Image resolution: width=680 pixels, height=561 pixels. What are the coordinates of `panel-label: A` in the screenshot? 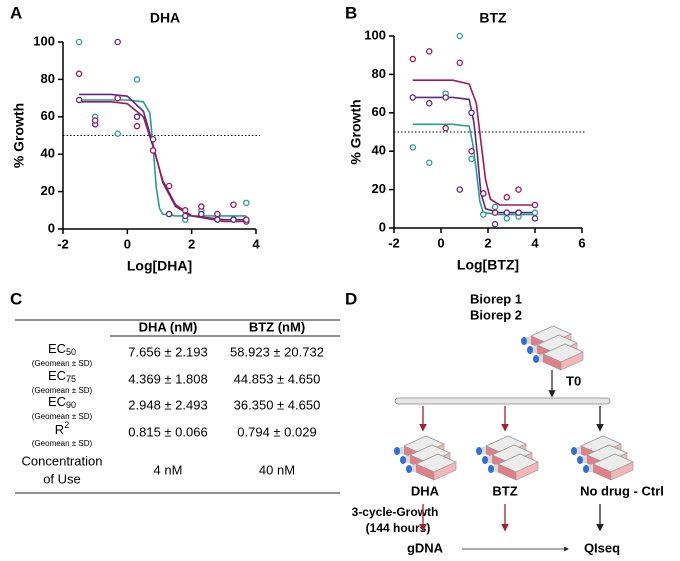 It's located at (16, 12).